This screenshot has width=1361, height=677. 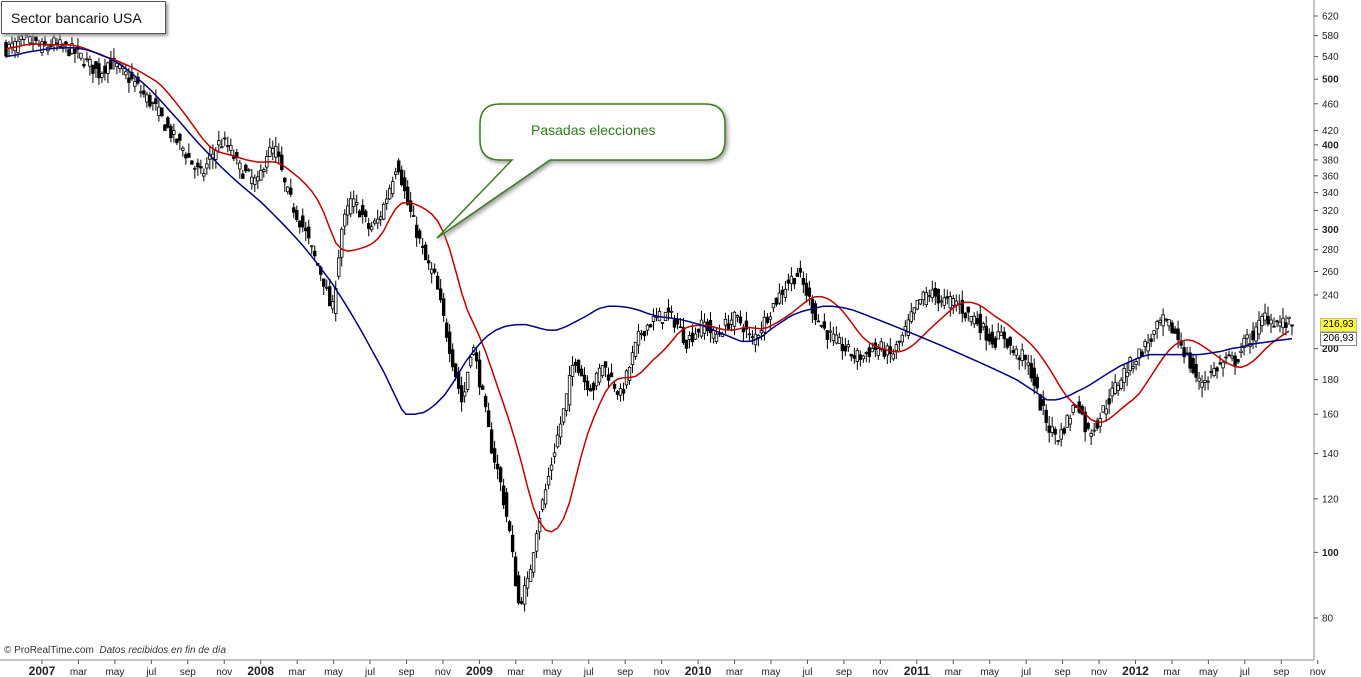 What do you see at coordinates (917, 670) in the screenshot?
I see `x-tick-label: 2011` at bounding box center [917, 670].